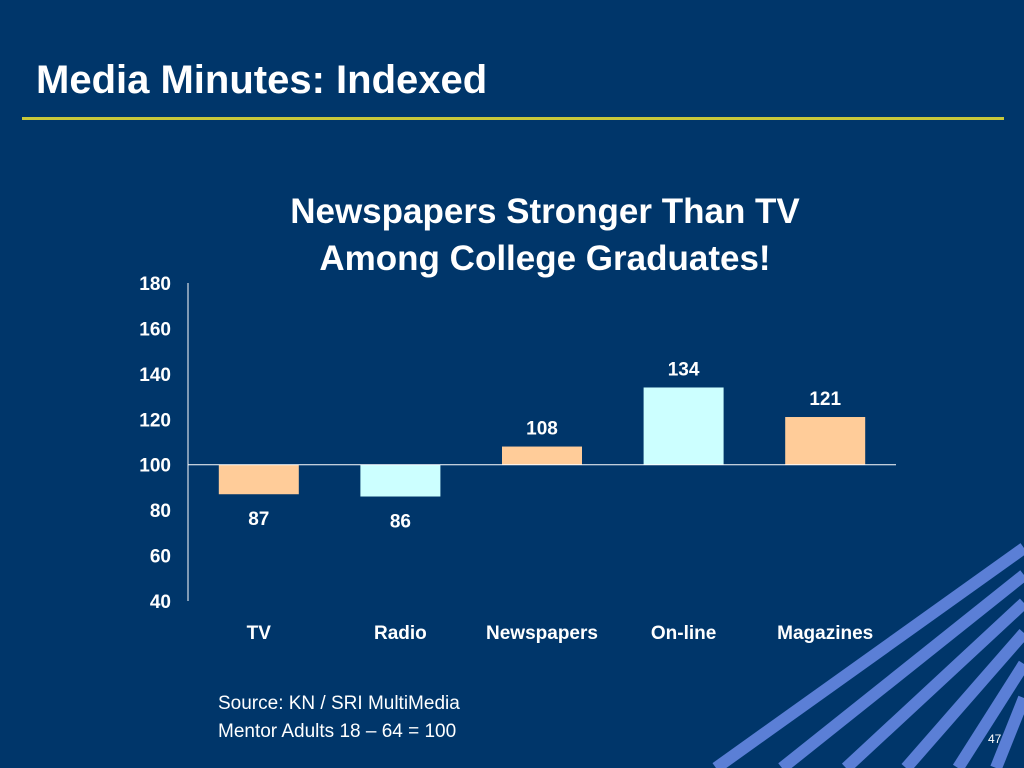  I want to click on y-tick-label: 140, so click(155, 375).